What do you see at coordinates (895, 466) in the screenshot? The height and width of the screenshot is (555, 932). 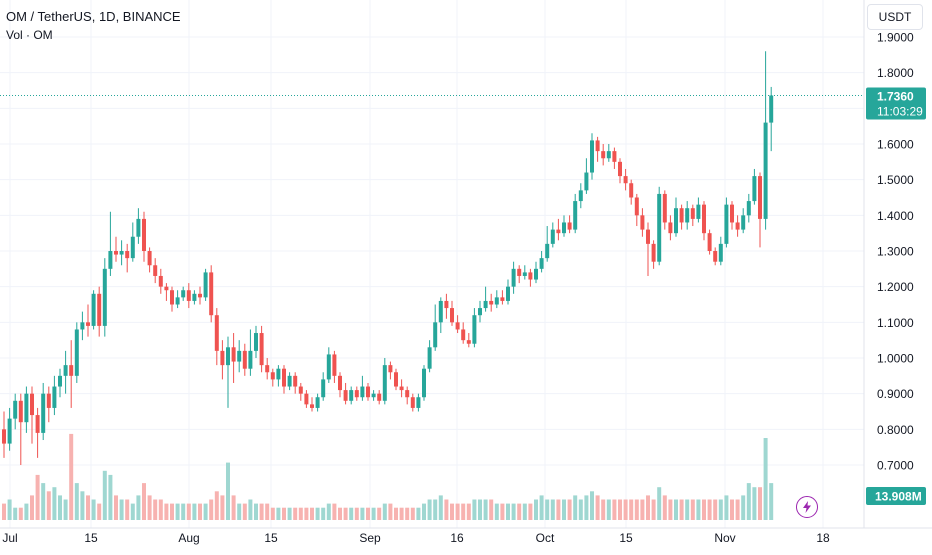 I see `price-tick-label: 0.7000` at bounding box center [895, 466].